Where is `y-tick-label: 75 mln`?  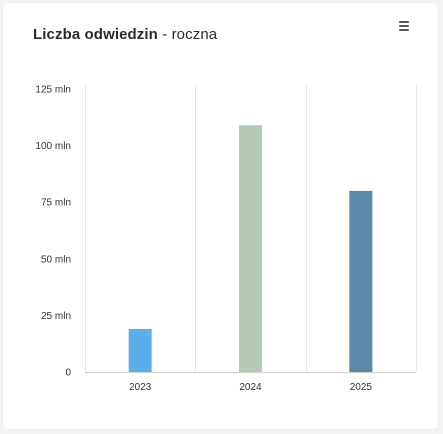
y-tick-label: 75 mln is located at coordinates (56, 203).